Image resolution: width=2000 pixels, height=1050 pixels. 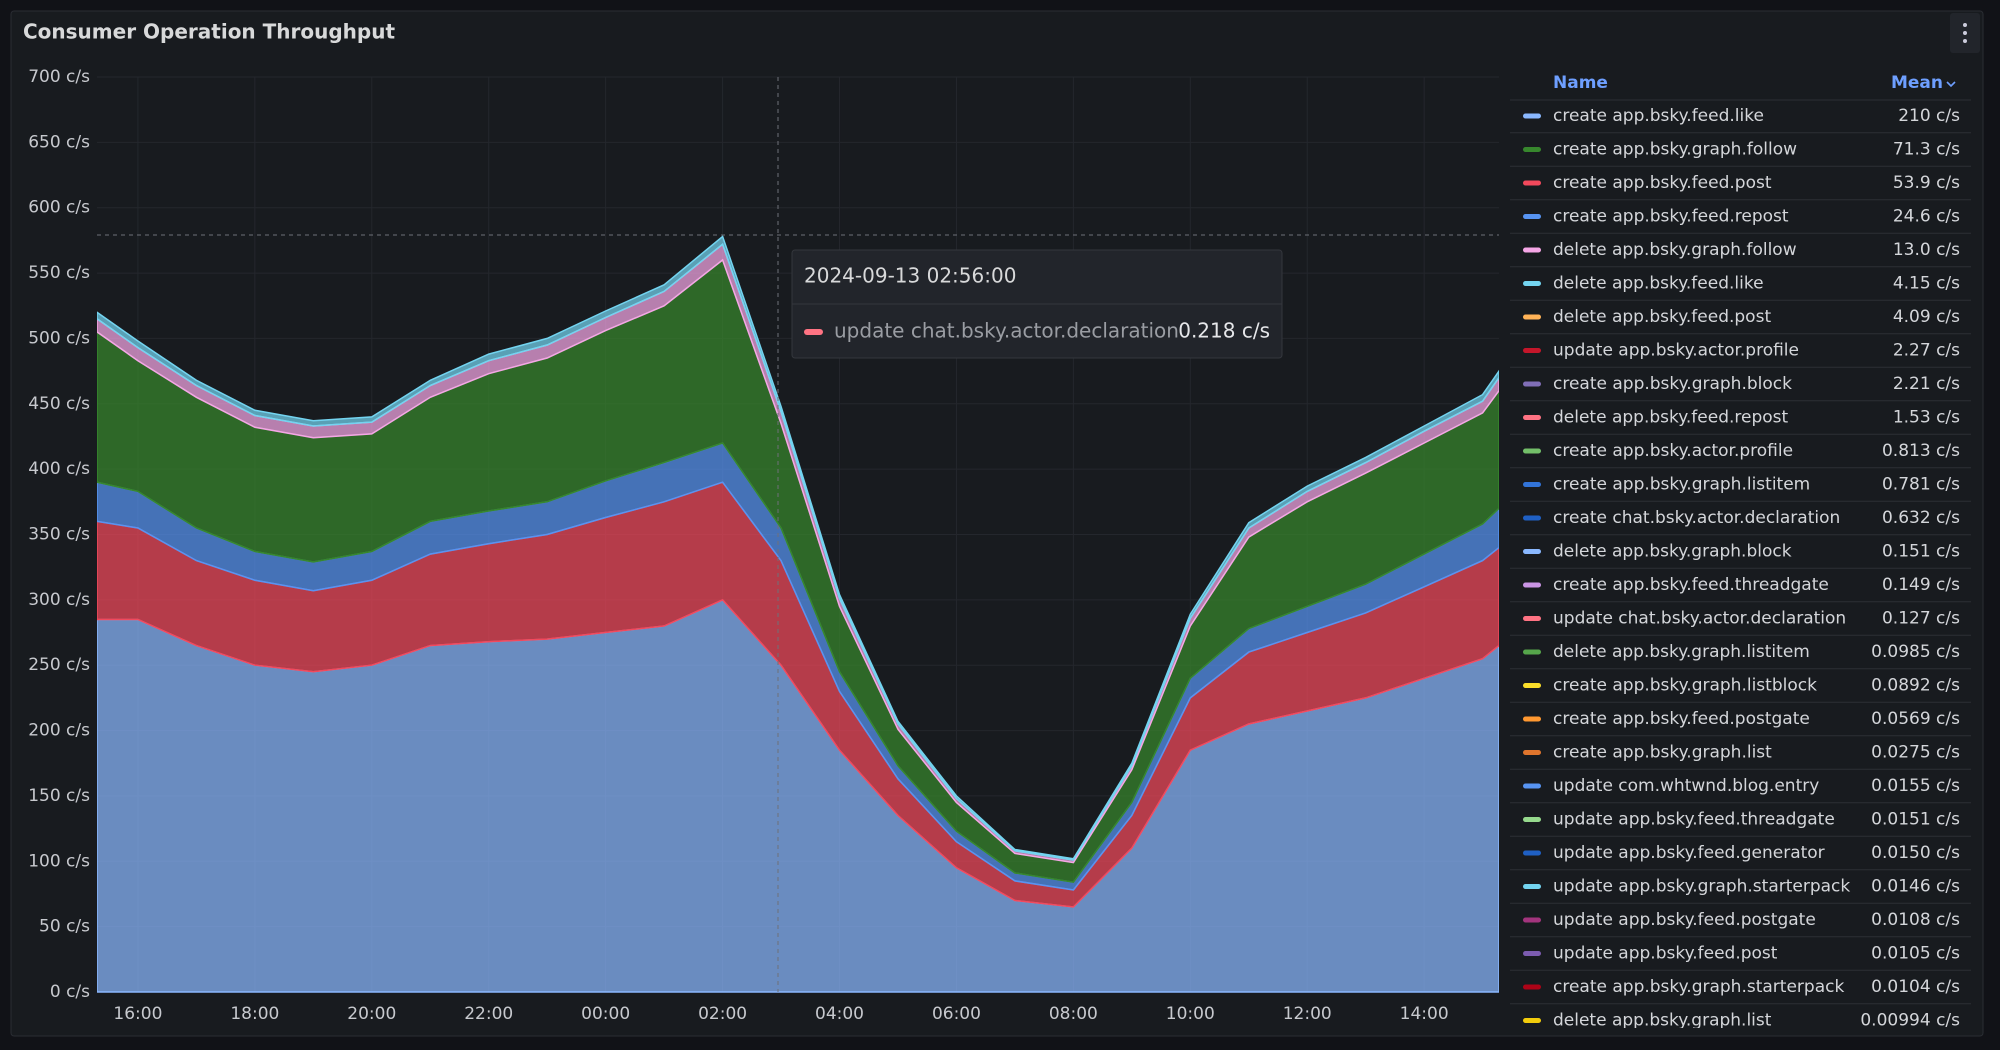 What do you see at coordinates (1926, 384) in the screenshot?
I see `legend-mean: 2.21 c/s` at bounding box center [1926, 384].